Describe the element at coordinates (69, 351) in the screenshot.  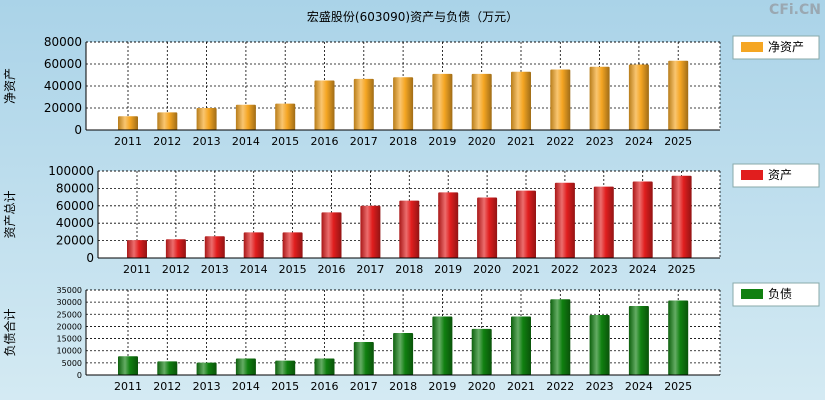
I see `y-tick-label: 10000` at that location.